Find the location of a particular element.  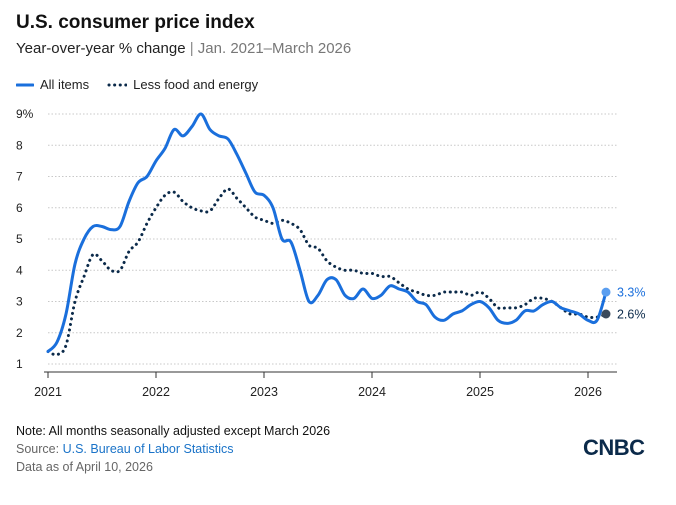

y-tick-label-3: 3 is located at coordinates (19, 302).